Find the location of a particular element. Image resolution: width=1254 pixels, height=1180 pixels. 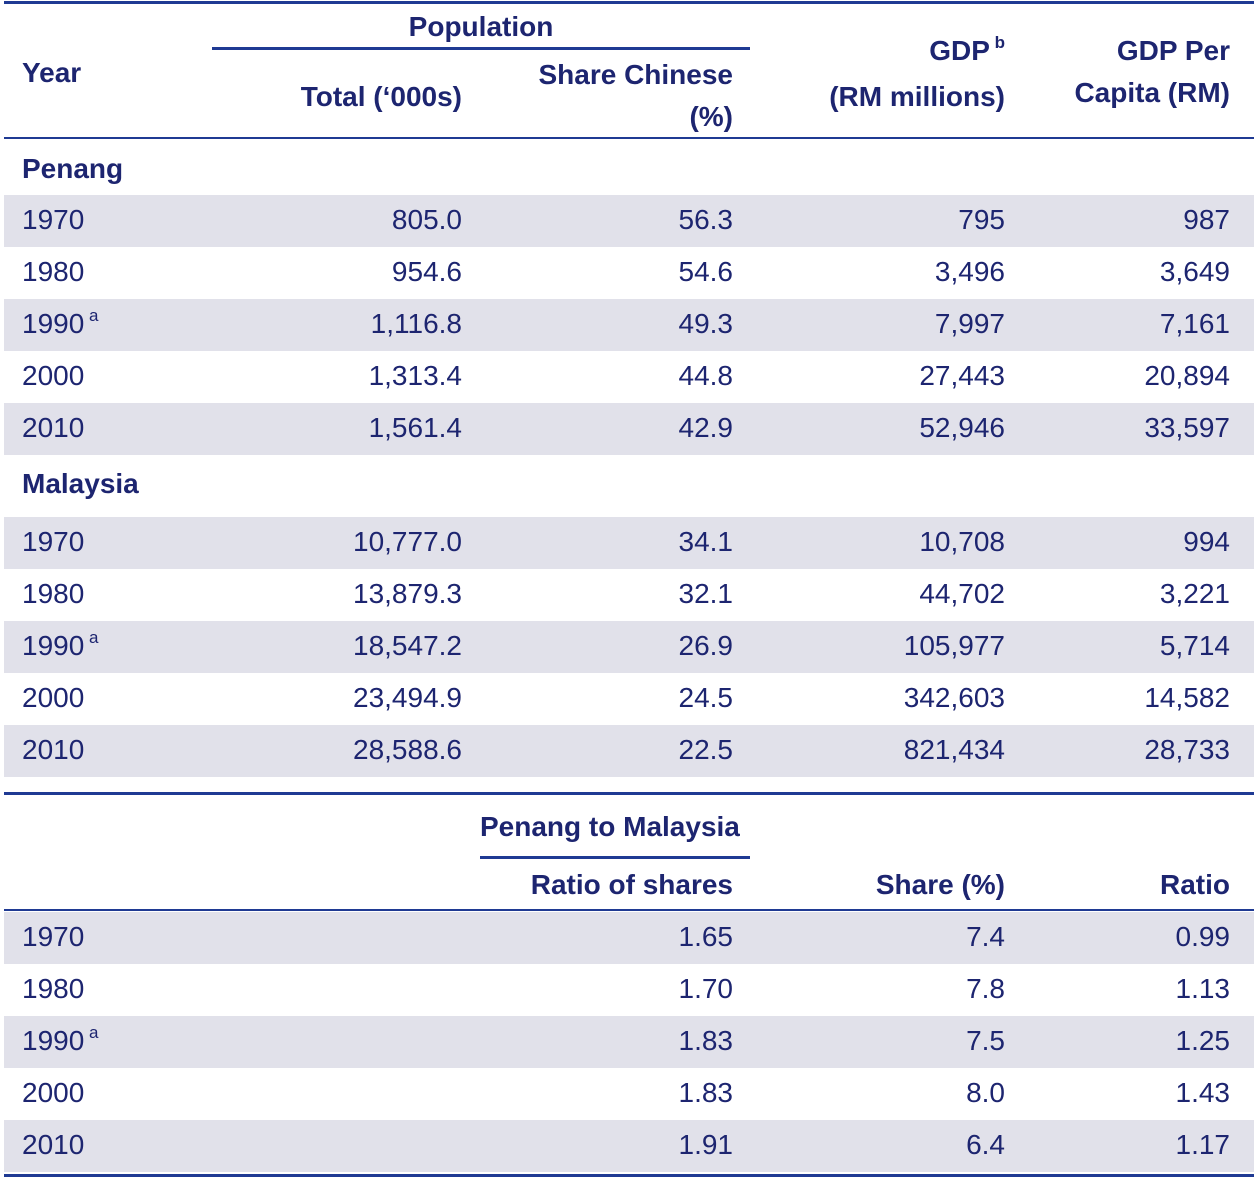

cell: 1.65 is located at coordinates (706, 936).